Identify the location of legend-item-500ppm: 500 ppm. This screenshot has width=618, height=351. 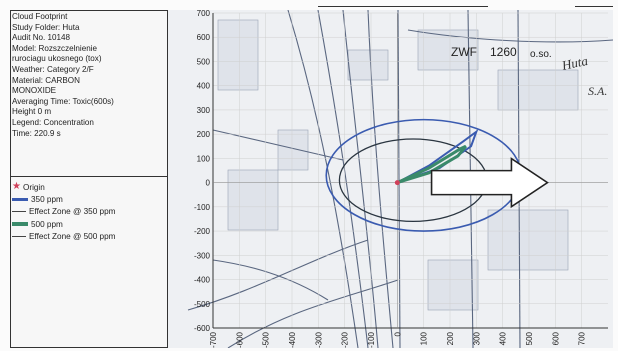
(89, 224).